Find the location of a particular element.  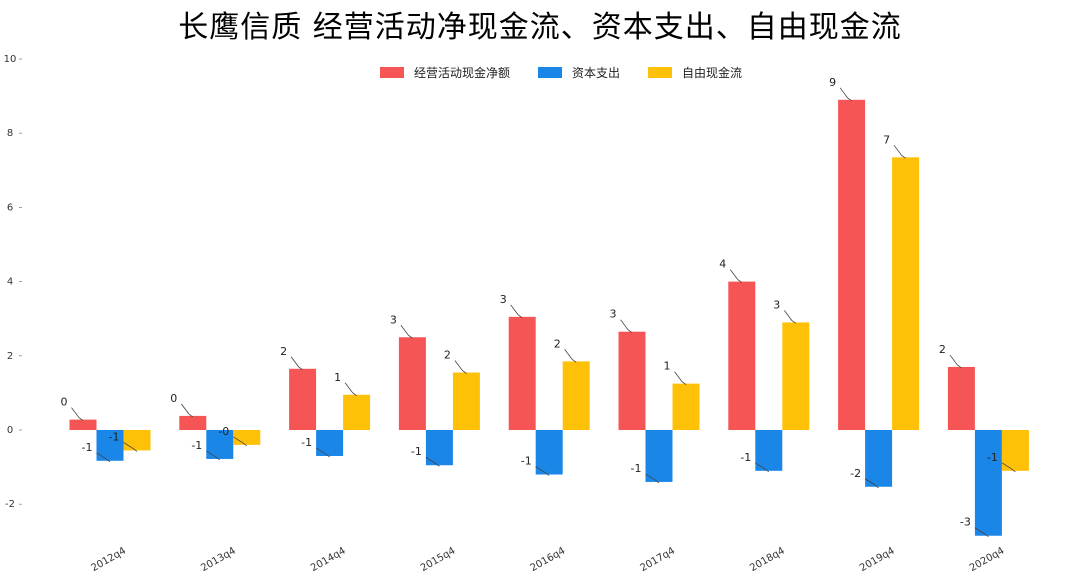

x-tick-label: 2017q4 is located at coordinates (657, 560).